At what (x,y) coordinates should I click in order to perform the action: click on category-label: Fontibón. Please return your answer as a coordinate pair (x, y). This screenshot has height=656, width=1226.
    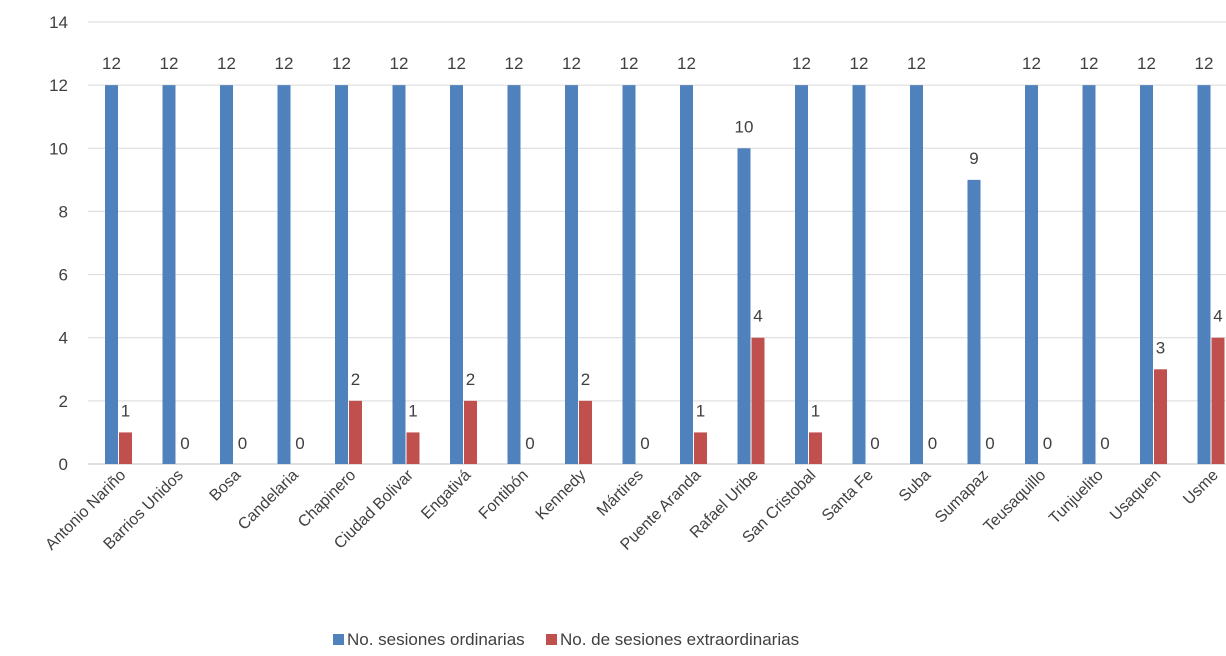
    Looking at the image, I should click on (504, 495).